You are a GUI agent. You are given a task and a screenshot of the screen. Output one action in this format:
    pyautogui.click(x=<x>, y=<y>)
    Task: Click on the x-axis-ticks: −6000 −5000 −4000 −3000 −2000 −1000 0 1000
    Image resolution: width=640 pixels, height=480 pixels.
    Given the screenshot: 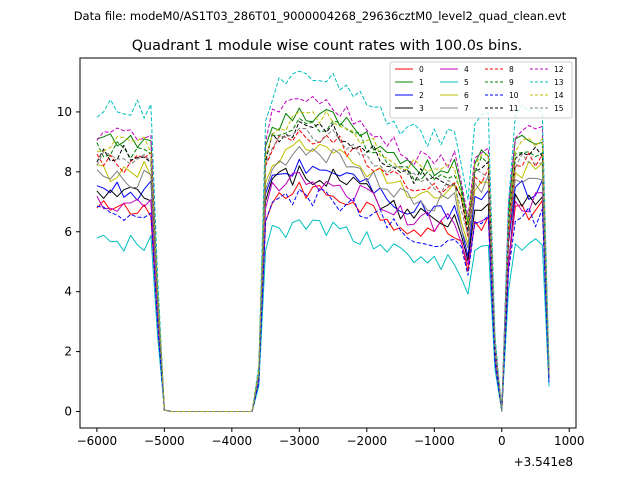 What is the action you would take?
    pyautogui.click(x=331, y=438)
    